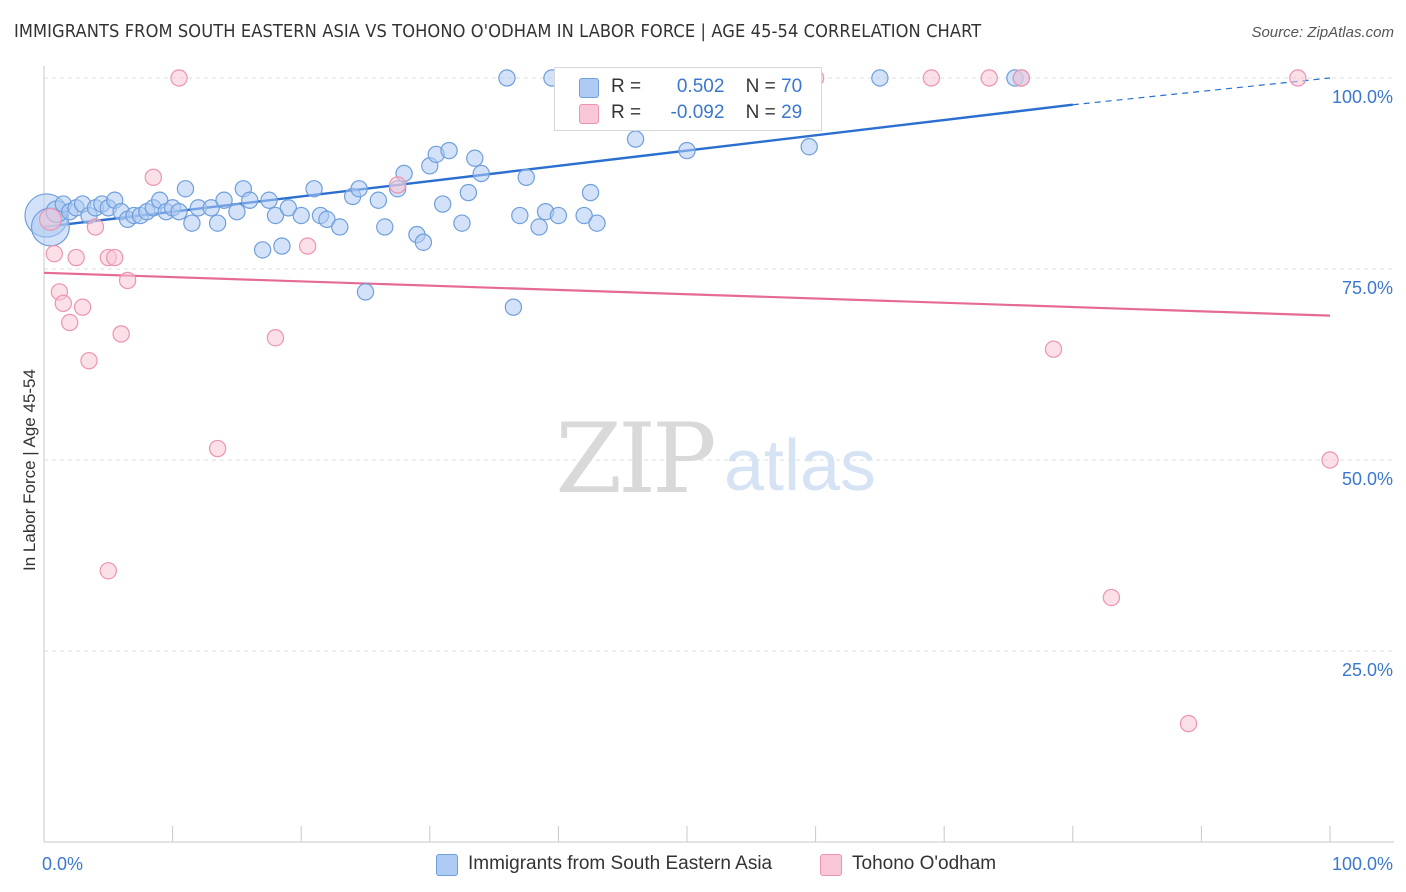 This screenshot has height=892, width=1406. Describe the element at coordinates (800, 466) in the screenshot. I see `watermark-atlas: atlas` at that location.